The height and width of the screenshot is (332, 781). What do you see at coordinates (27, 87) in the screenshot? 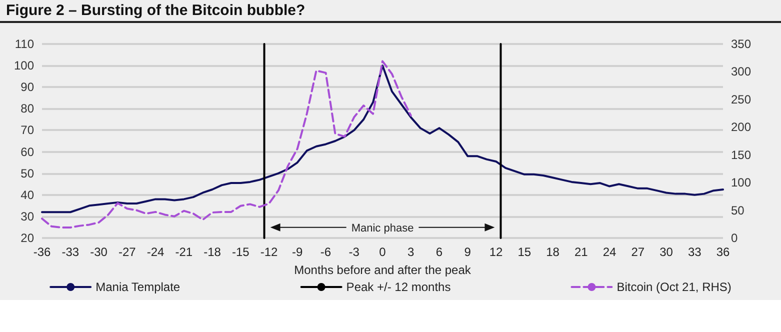
I see `y-tick-label: 90` at bounding box center [27, 87].